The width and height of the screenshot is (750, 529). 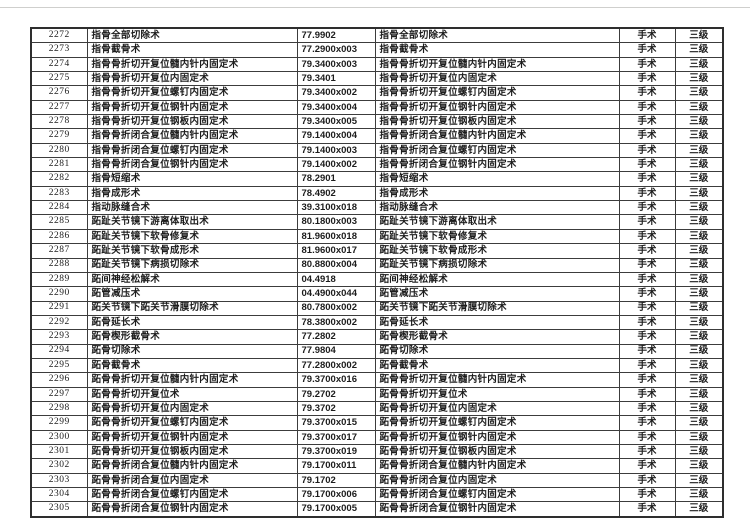 What do you see at coordinates (192, 35) in the screenshot?
I see `procedure-name-cell: 指骨全部切除术` at bounding box center [192, 35].